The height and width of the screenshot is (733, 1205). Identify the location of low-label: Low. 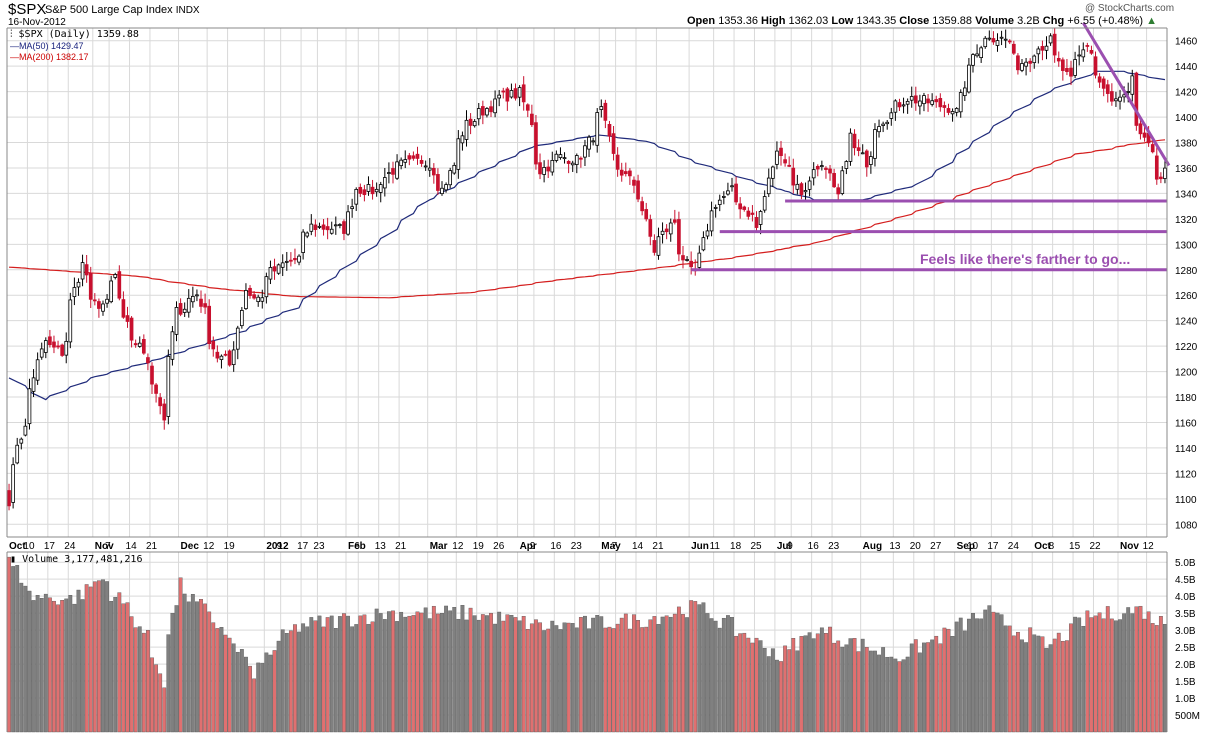
(842, 21).